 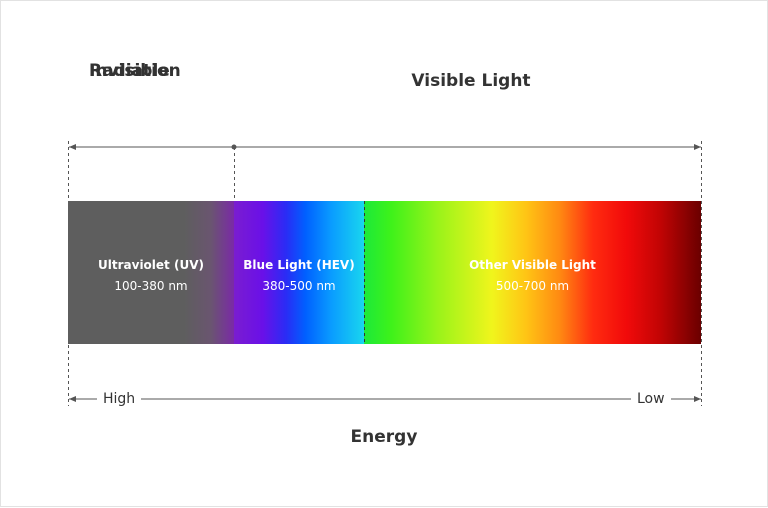 I want to click on top-left-arrowhead, so click(x=72, y=147).